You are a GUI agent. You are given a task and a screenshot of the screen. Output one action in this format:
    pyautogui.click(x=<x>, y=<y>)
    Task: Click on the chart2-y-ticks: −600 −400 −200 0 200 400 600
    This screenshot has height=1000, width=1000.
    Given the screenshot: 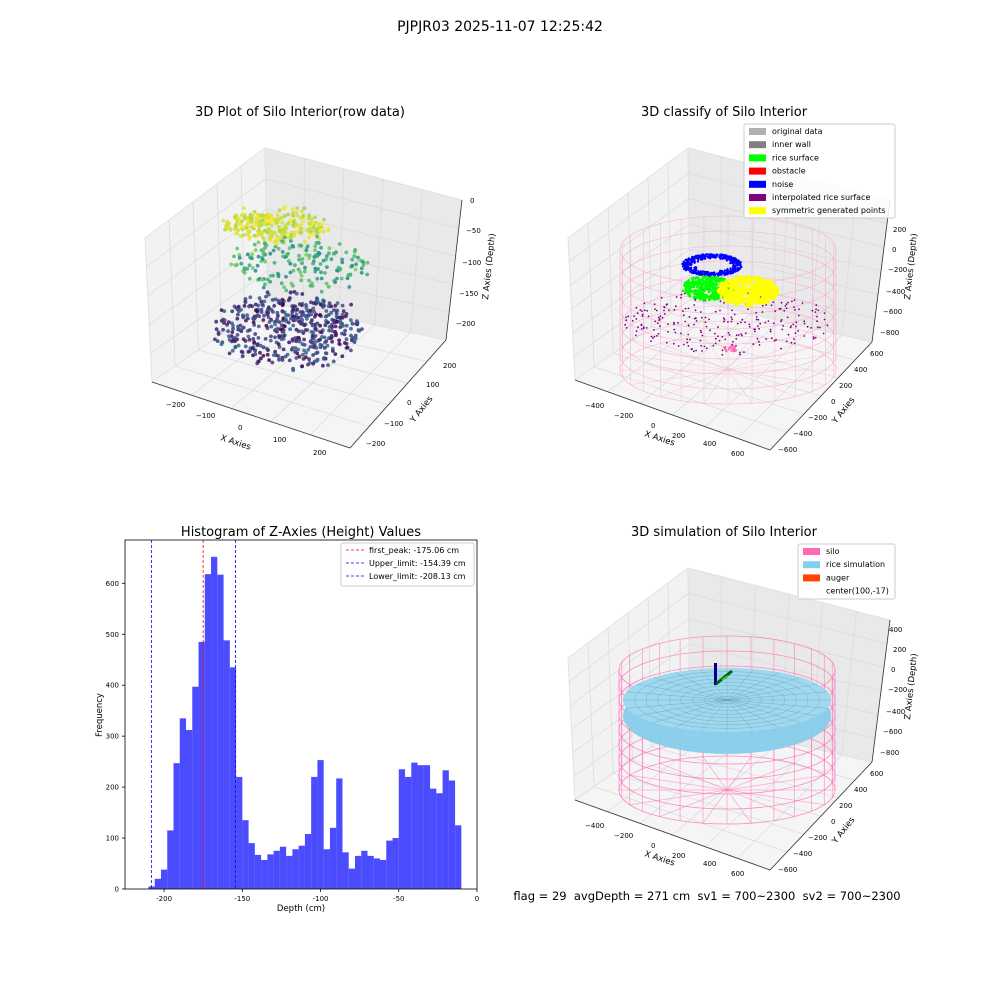 What is the action you would take?
    pyautogui.click(x=830, y=402)
    